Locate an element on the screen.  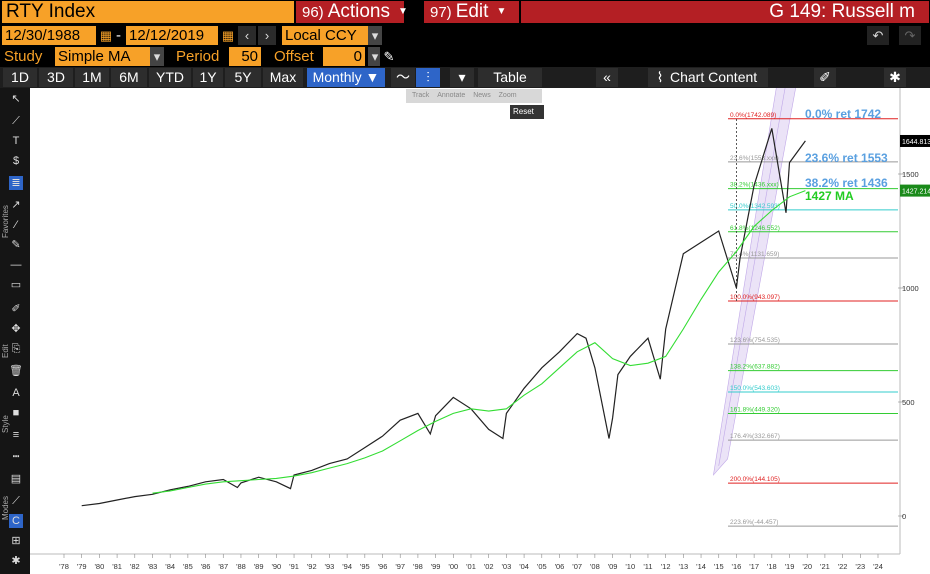
caret-down-icon: ▼ is located at coordinates (501, 11).